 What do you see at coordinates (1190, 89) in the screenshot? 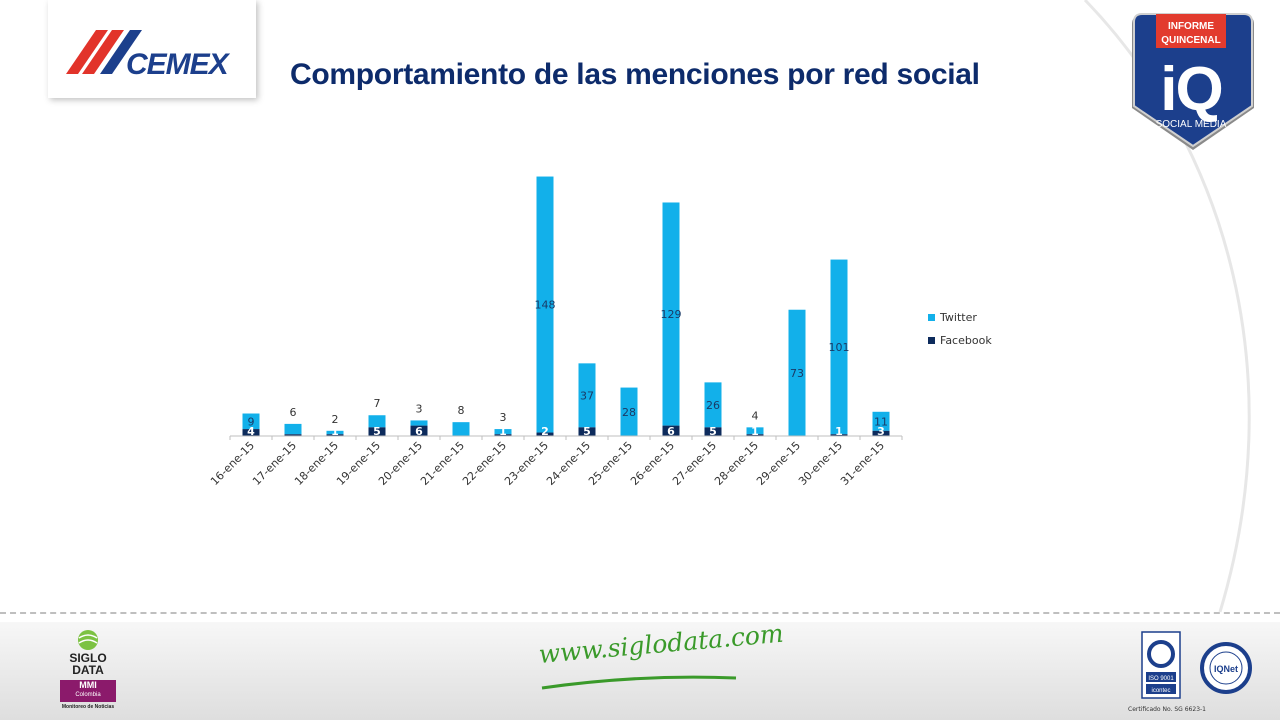
I see `badge-mark: iQ` at bounding box center [1190, 89].